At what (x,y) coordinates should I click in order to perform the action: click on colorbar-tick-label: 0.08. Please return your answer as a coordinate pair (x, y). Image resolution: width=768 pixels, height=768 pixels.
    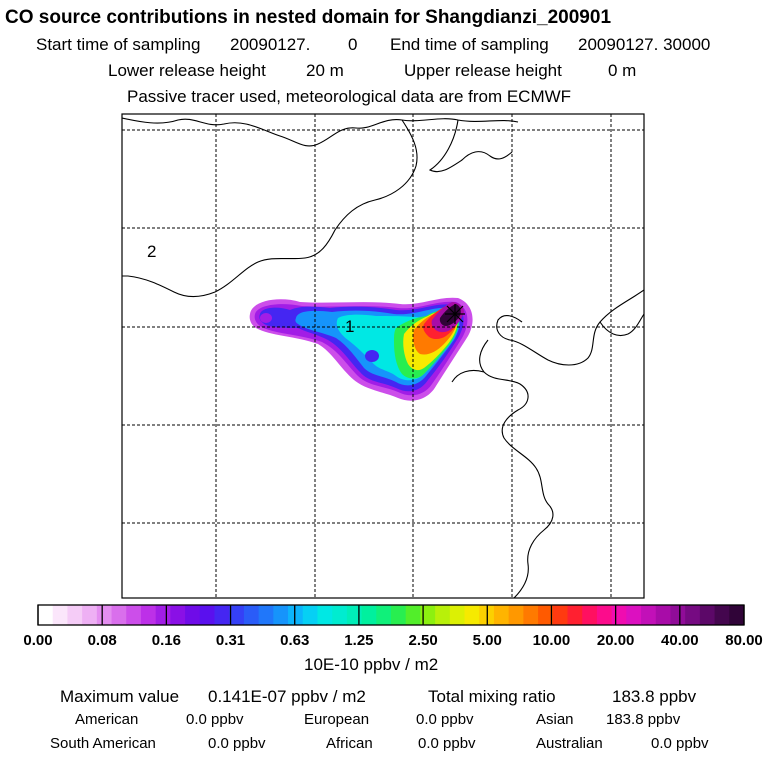
    Looking at the image, I should click on (102, 640).